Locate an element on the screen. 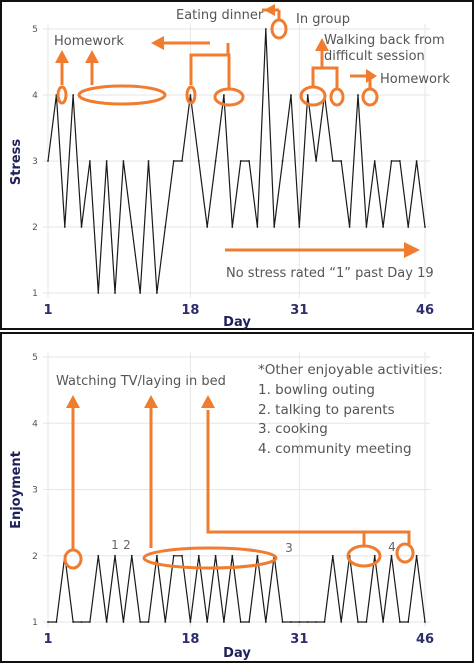 This screenshot has height=663, width=474. stress-y-tick-label: 1 is located at coordinates (35, 294).